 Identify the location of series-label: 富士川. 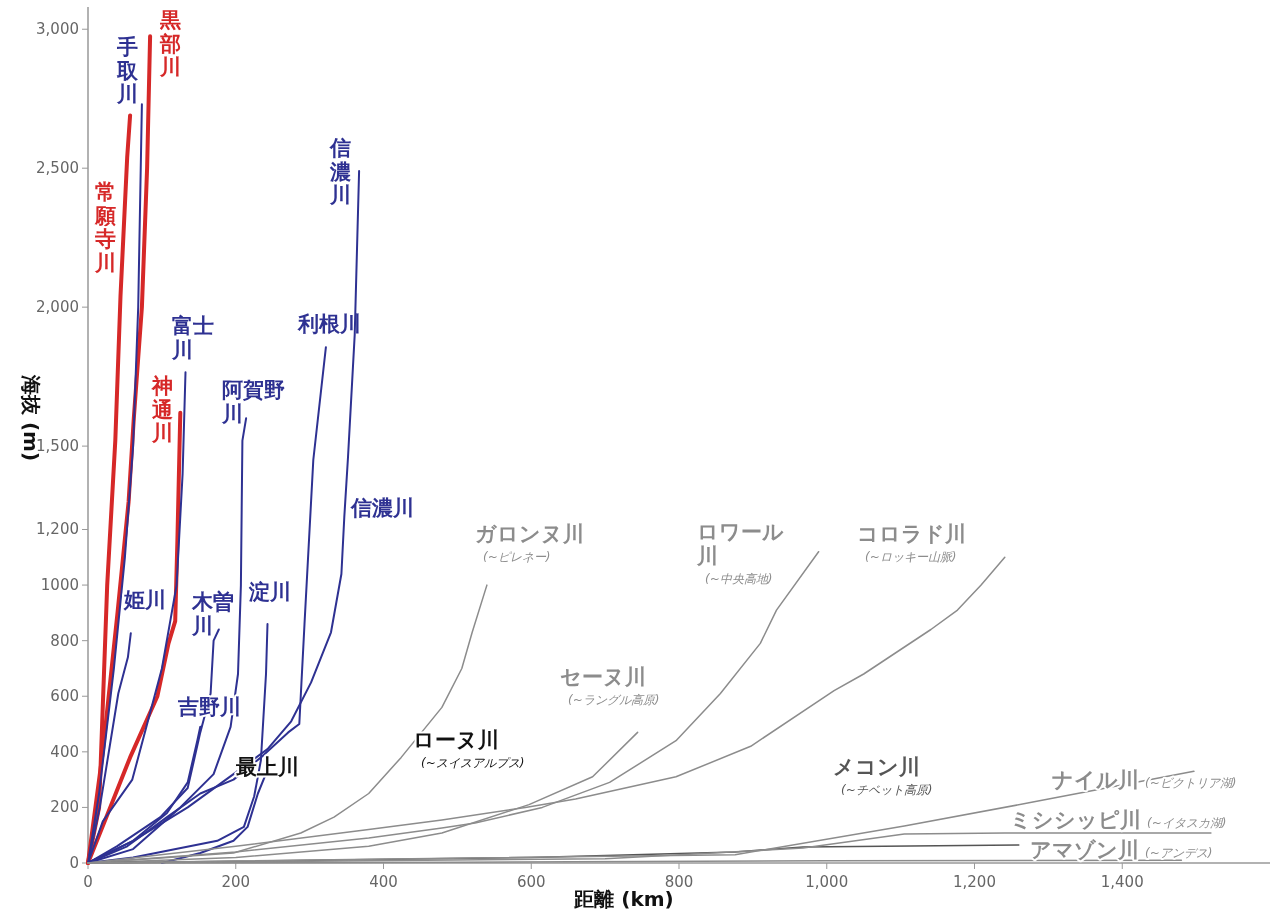
(192, 338).